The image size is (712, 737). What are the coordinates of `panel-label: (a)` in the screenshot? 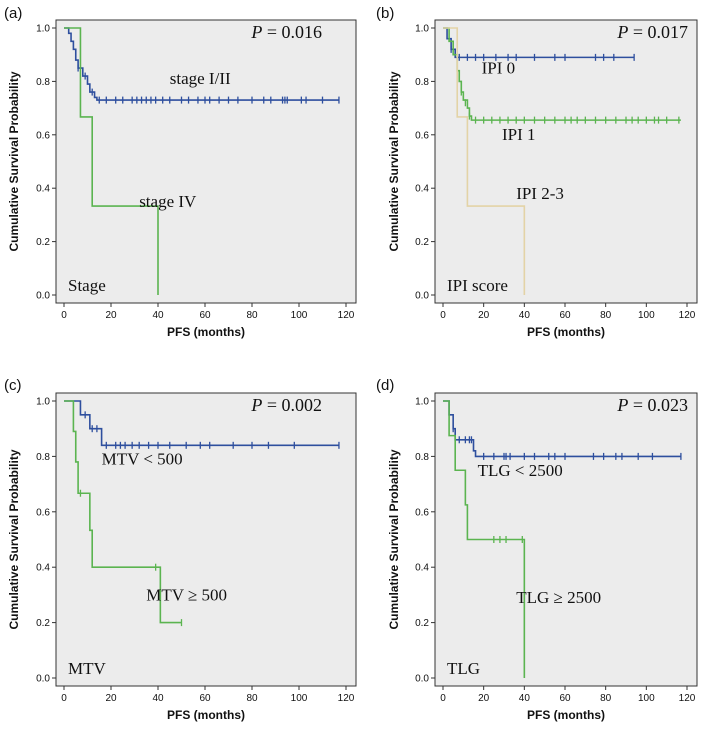 It's located at (13, 13).